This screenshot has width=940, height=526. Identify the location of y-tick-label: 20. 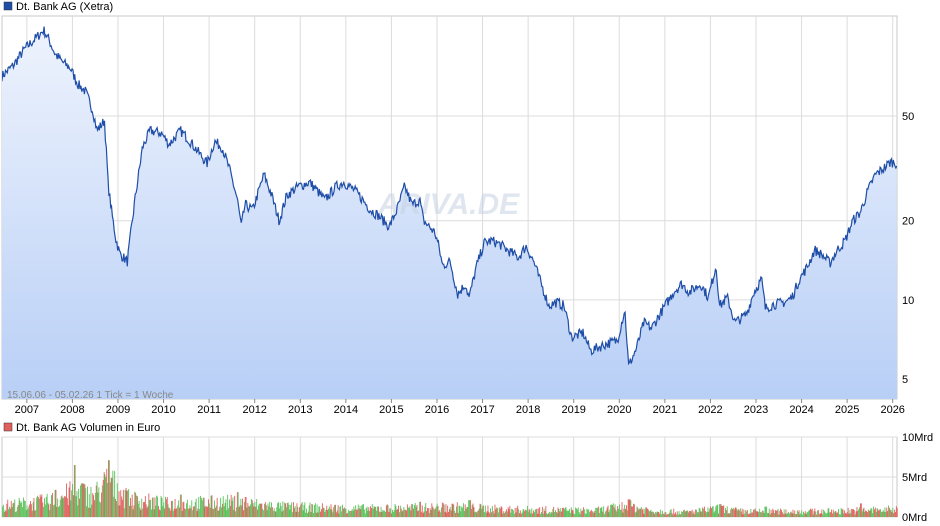
(908, 222).